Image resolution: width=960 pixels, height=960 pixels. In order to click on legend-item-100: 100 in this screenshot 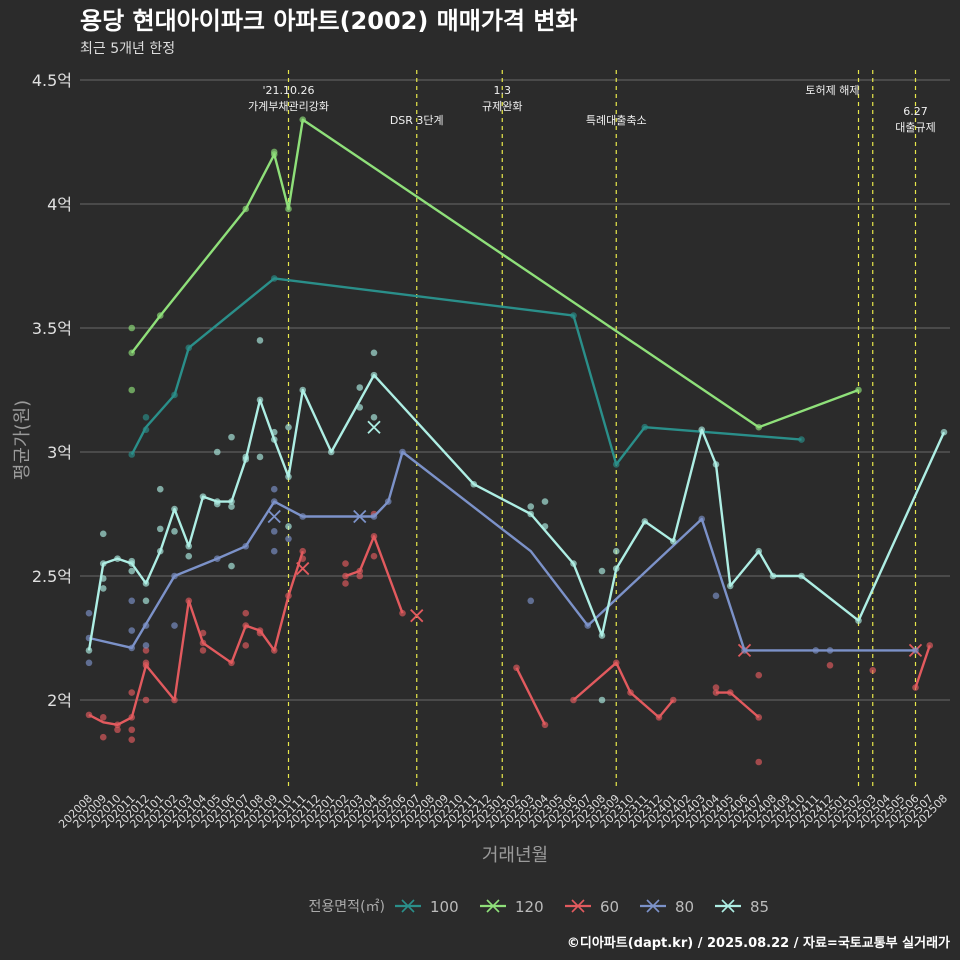, I will do `click(427, 907)`.